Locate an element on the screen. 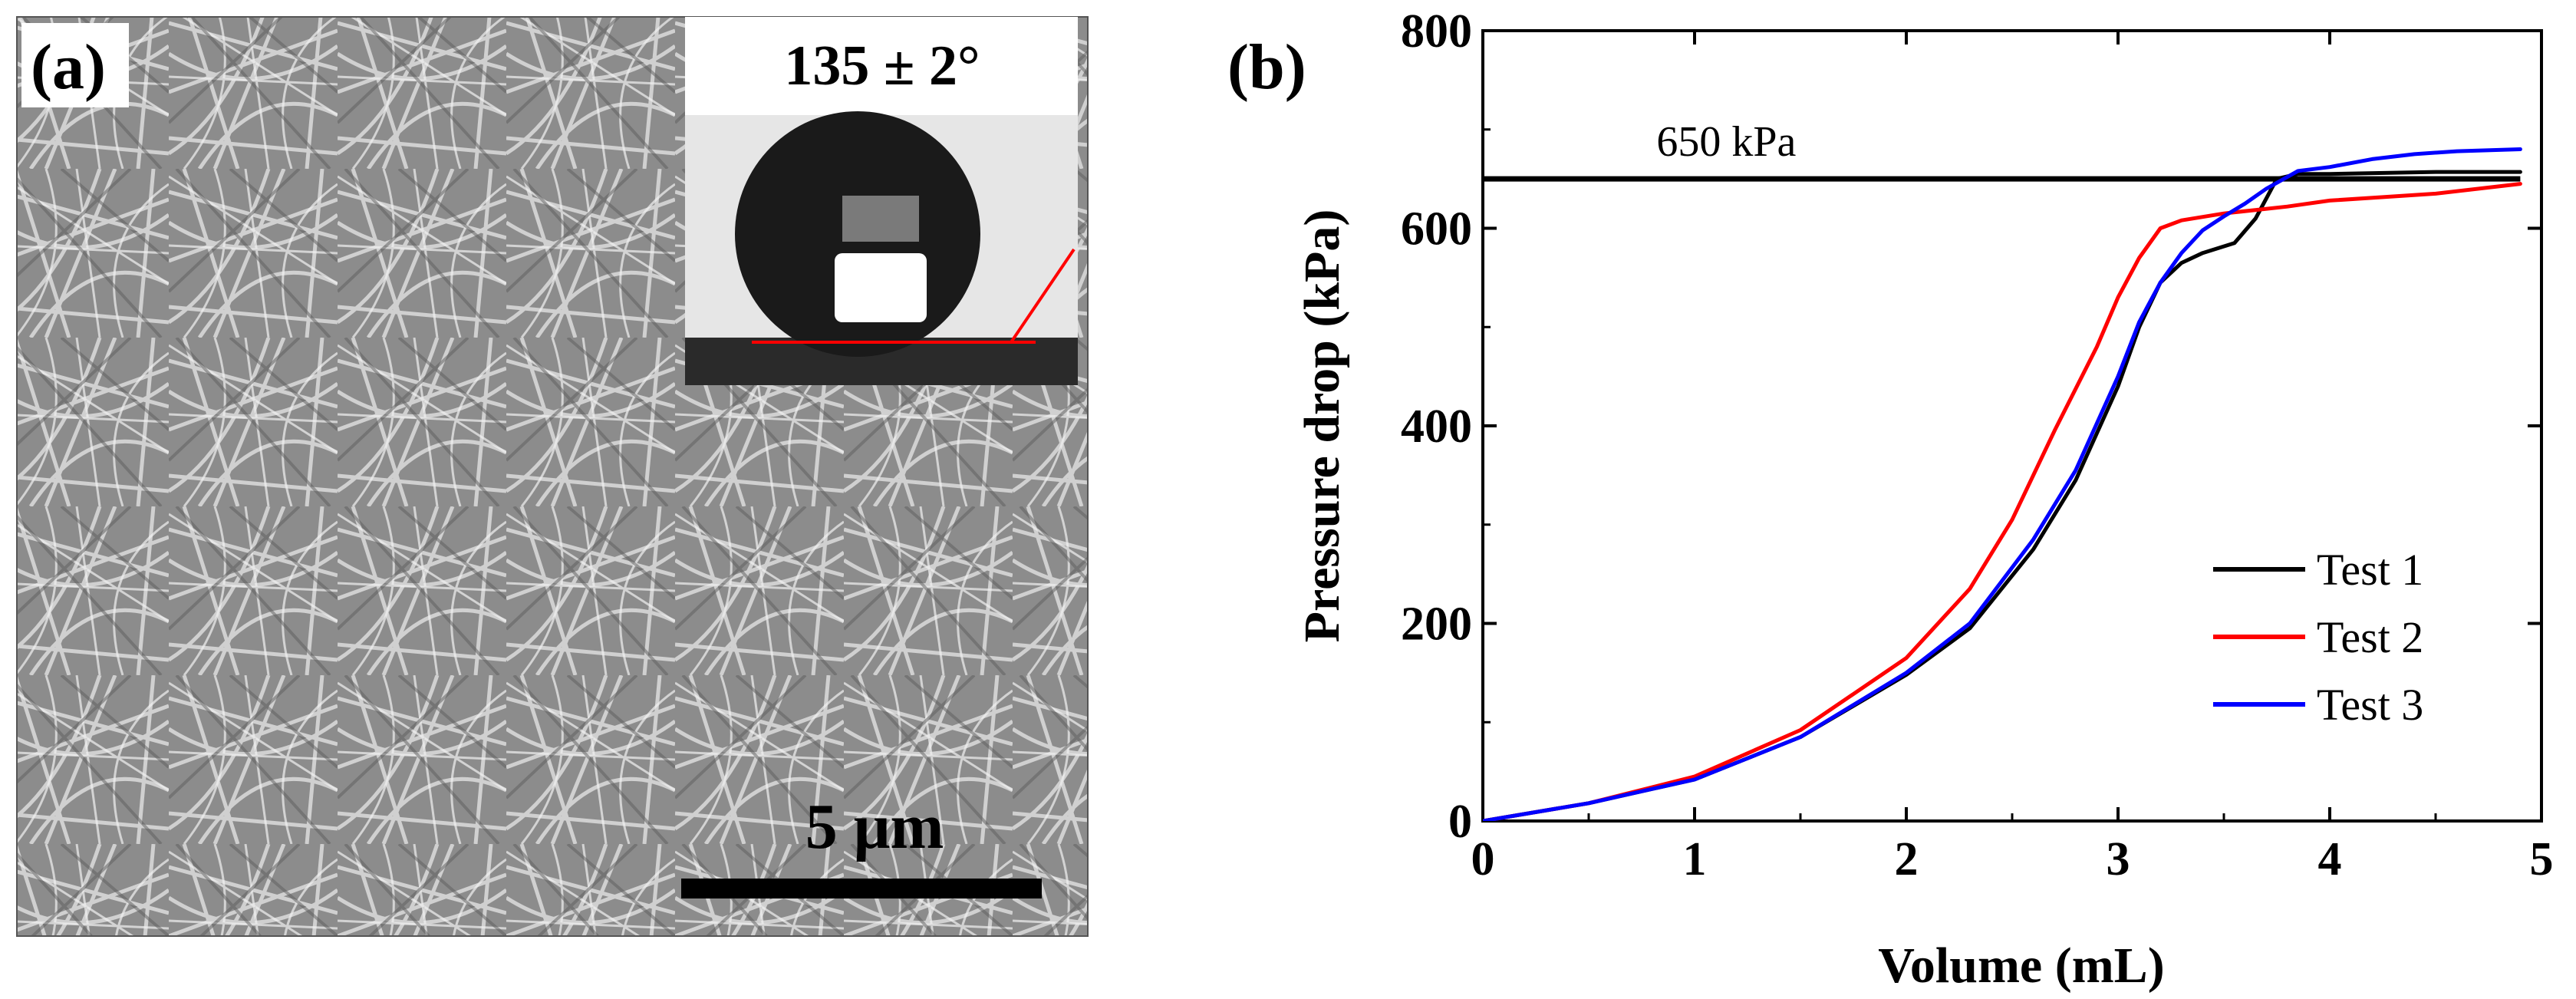  legend-label-2: Test 2 is located at coordinates (2370, 637).